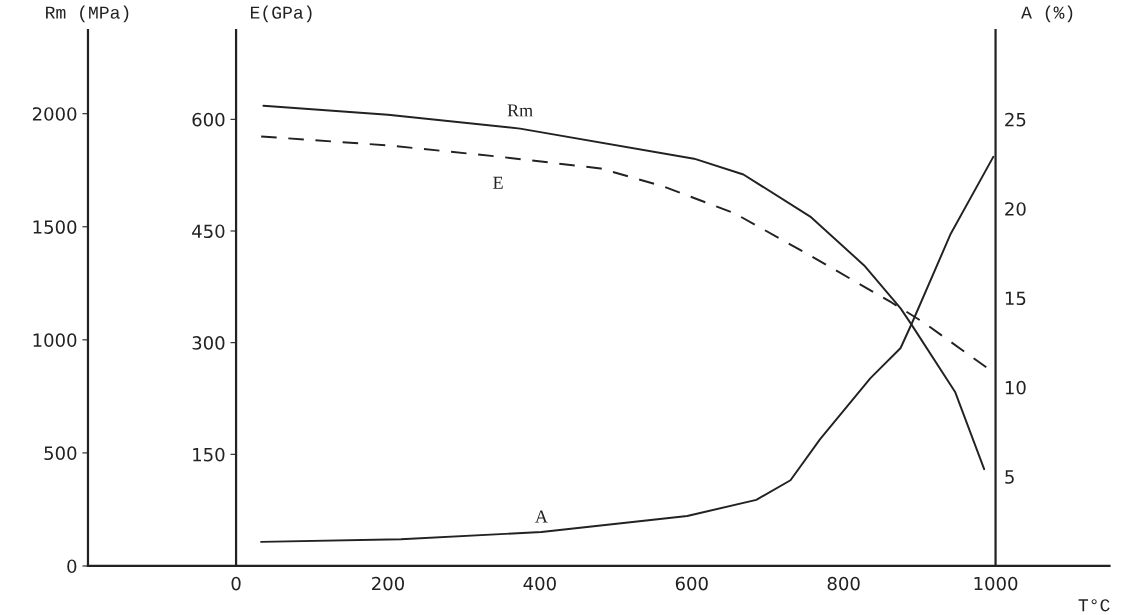  What do you see at coordinates (1094, 605) in the screenshot?
I see `x-axis-title: T°C` at bounding box center [1094, 605].